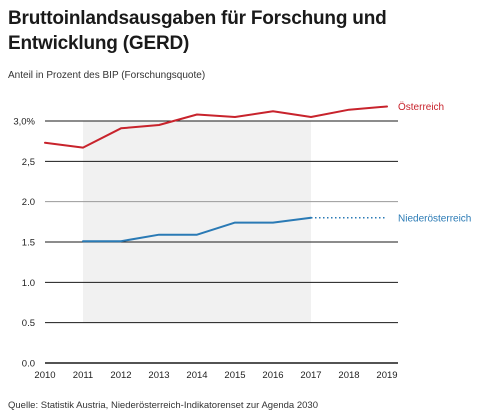 The height and width of the screenshot is (418, 500). Describe the element at coordinates (24, 122) in the screenshot. I see `y-tick-label: 3,0%` at that location.